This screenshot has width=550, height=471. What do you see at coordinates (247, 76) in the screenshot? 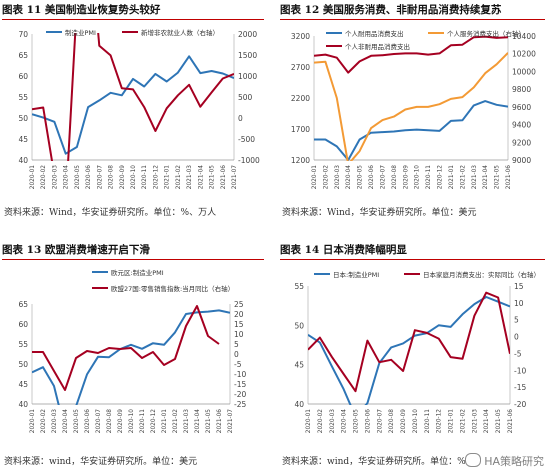
I see `right-tick-label: 1000` at bounding box center [247, 76].